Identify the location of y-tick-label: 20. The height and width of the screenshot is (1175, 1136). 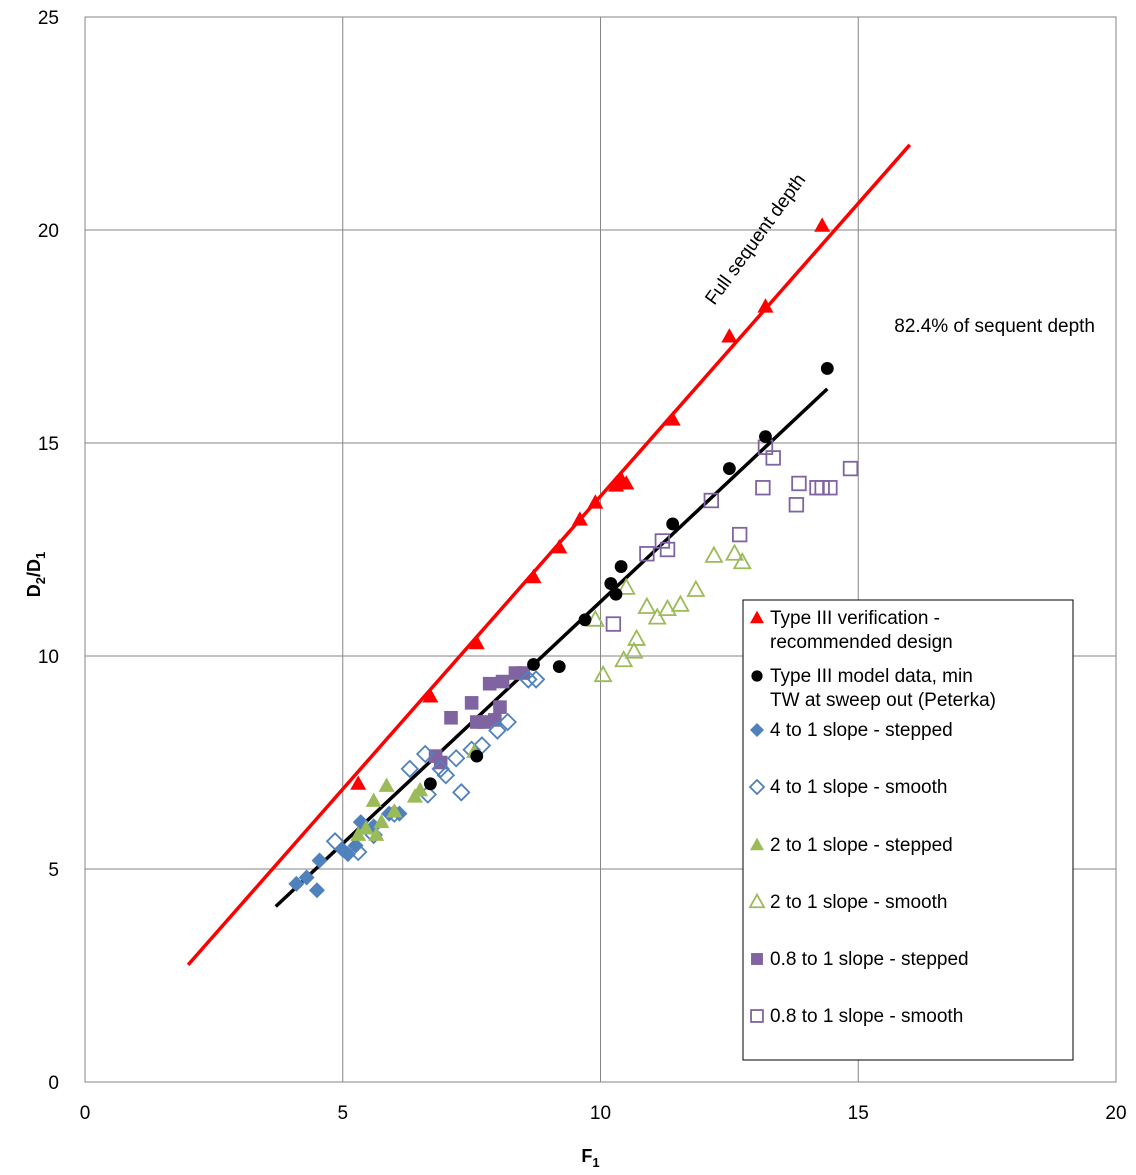
(48, 231).